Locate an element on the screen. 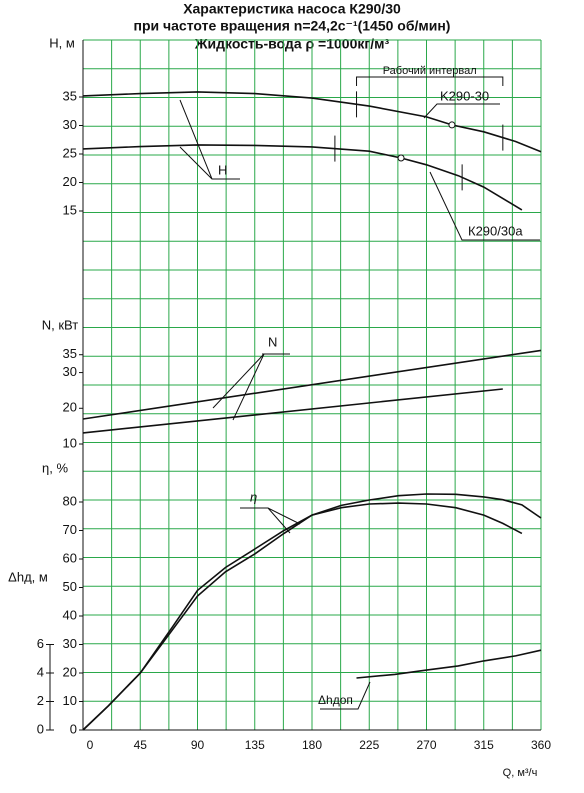 The image size is (584, 793). x-tick-label: 135 is located at coordinates (255, 745).